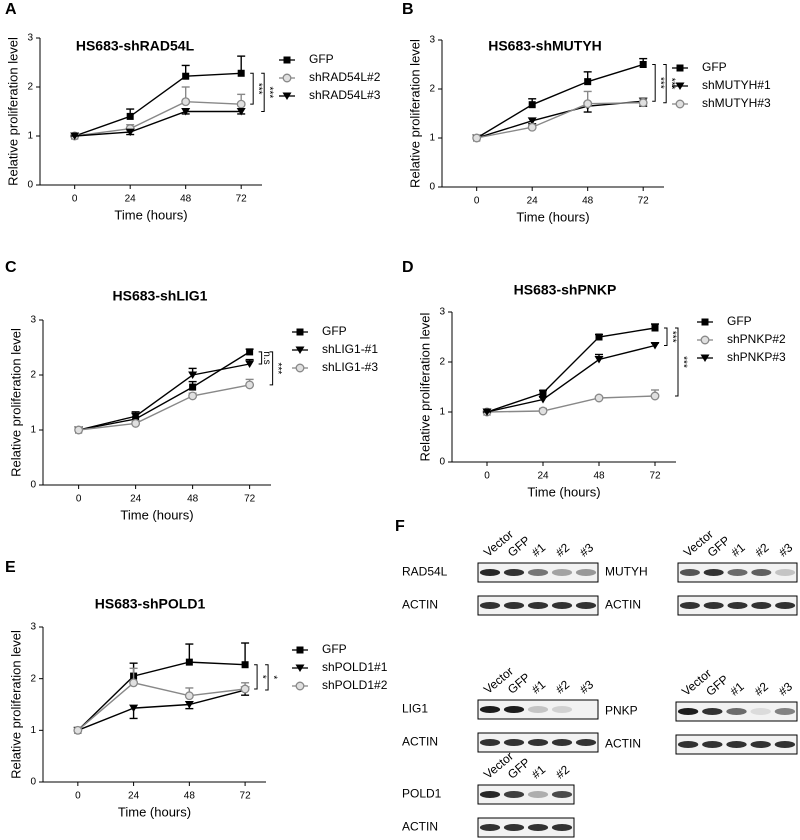 The image size is (800, 840). Describe the element at coordinates (78, 796) in the screenshot. I see `x-tick-label: 0` at that location.